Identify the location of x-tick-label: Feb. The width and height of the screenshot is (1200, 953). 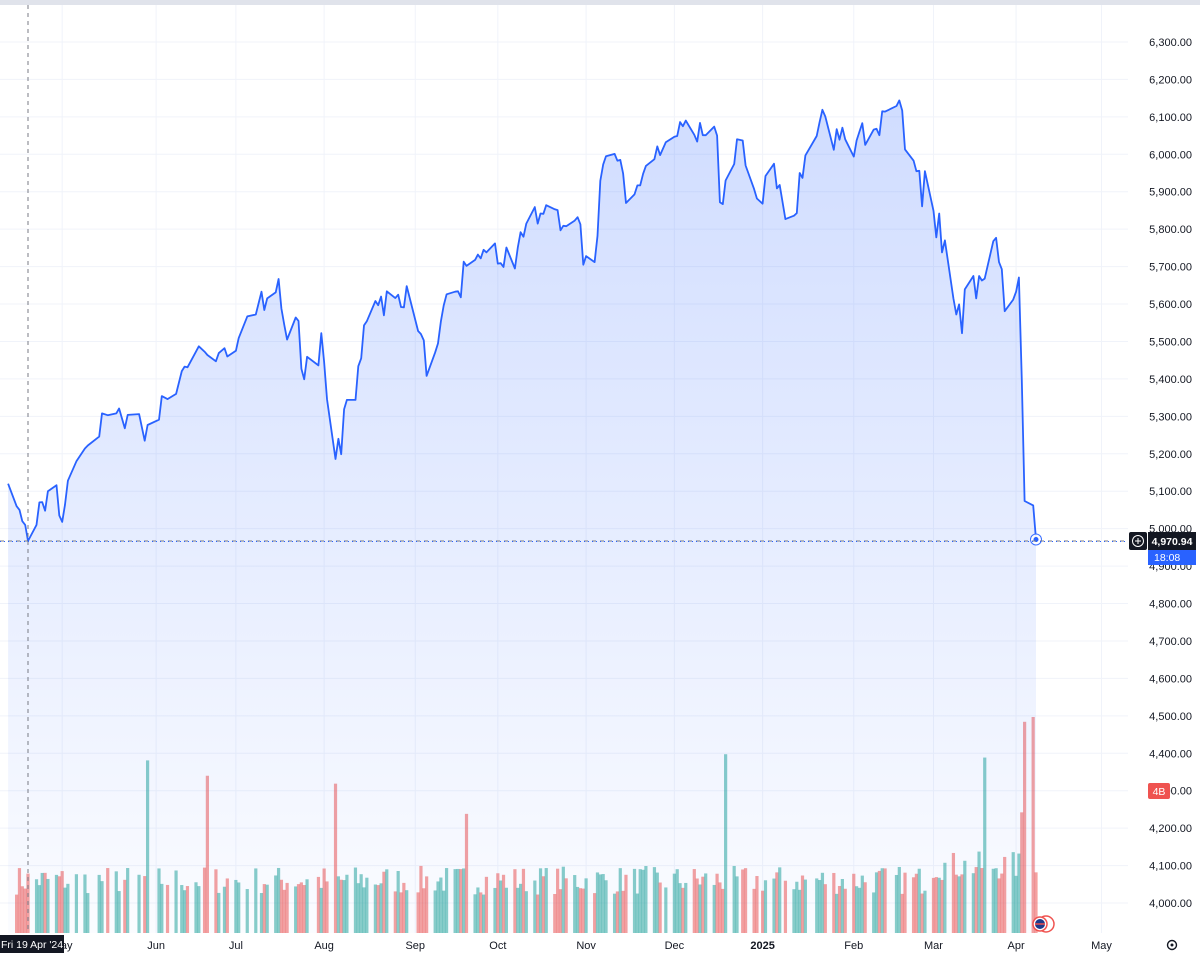
(853, 946).